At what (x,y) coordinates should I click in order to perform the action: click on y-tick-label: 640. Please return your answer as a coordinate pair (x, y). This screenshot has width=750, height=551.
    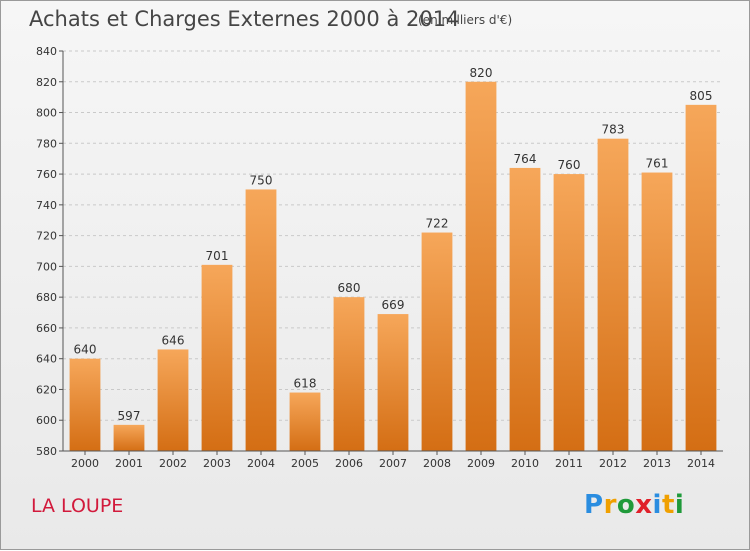
    Looking at the image, I should click on (46, 359).